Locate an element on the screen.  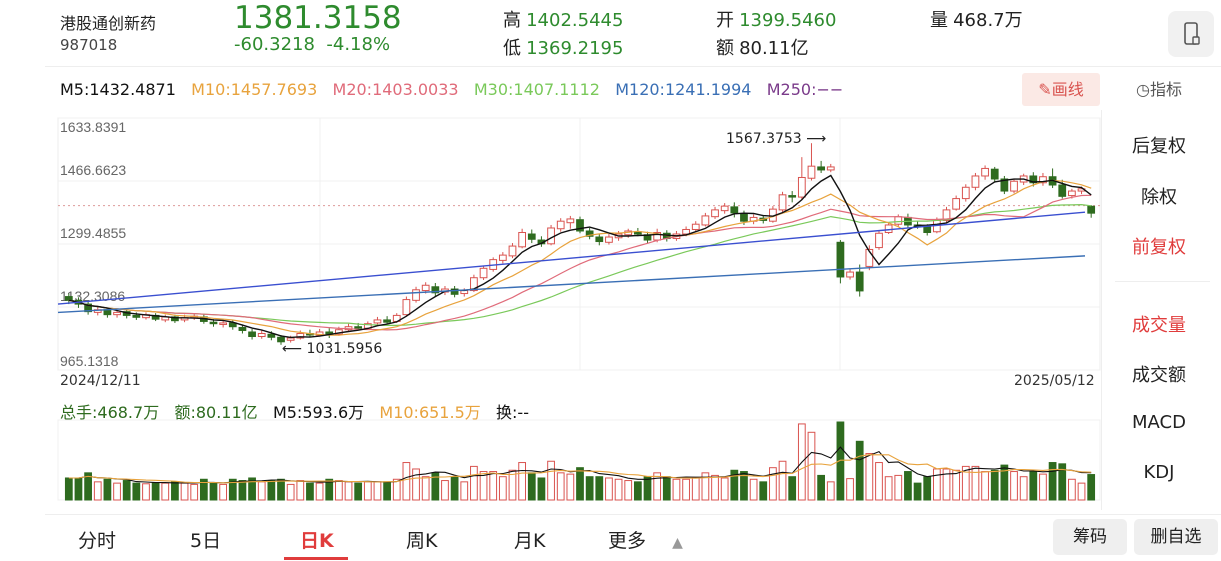
draw-line-button: ✎画线 is located at coordinates (1061, 89).